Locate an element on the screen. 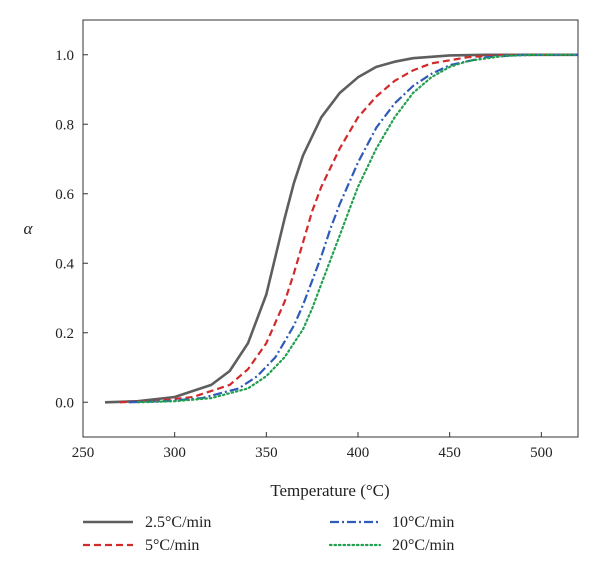  x-tick-label: 250 is located at coordinates (83, 453).